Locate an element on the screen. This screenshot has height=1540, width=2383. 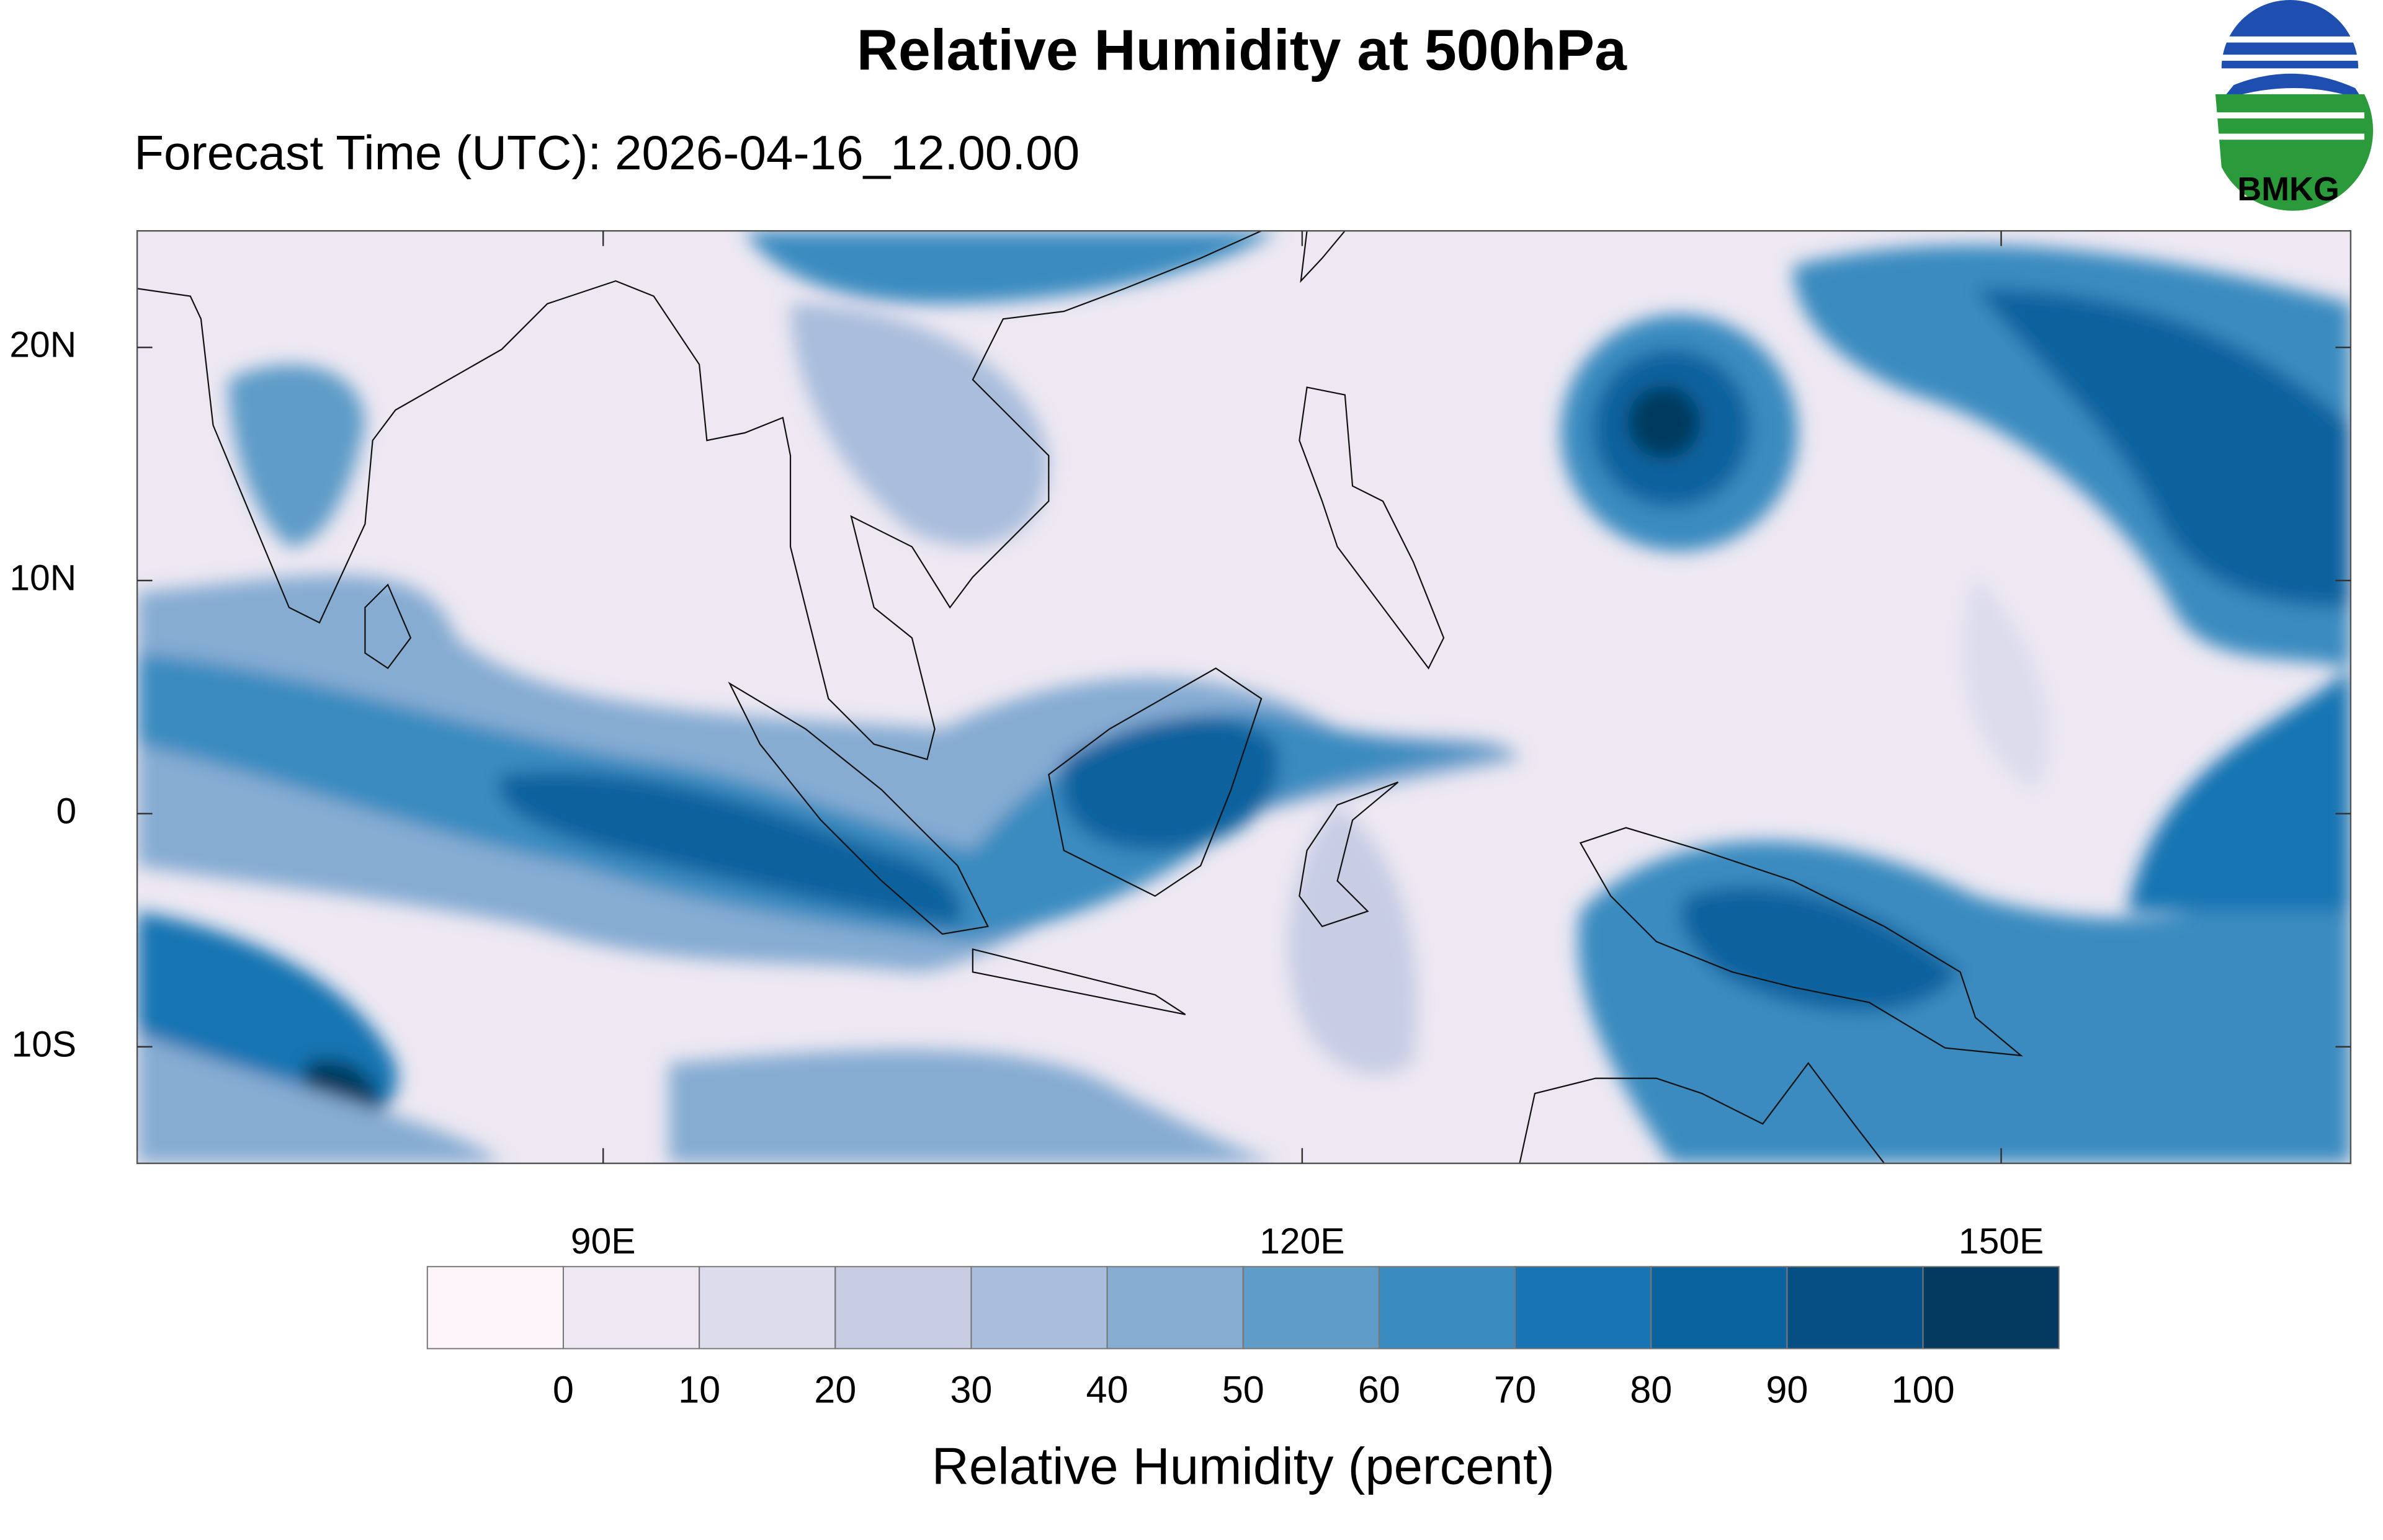
lon-tick-label: 120E is located at coordinates (1301, 1241).